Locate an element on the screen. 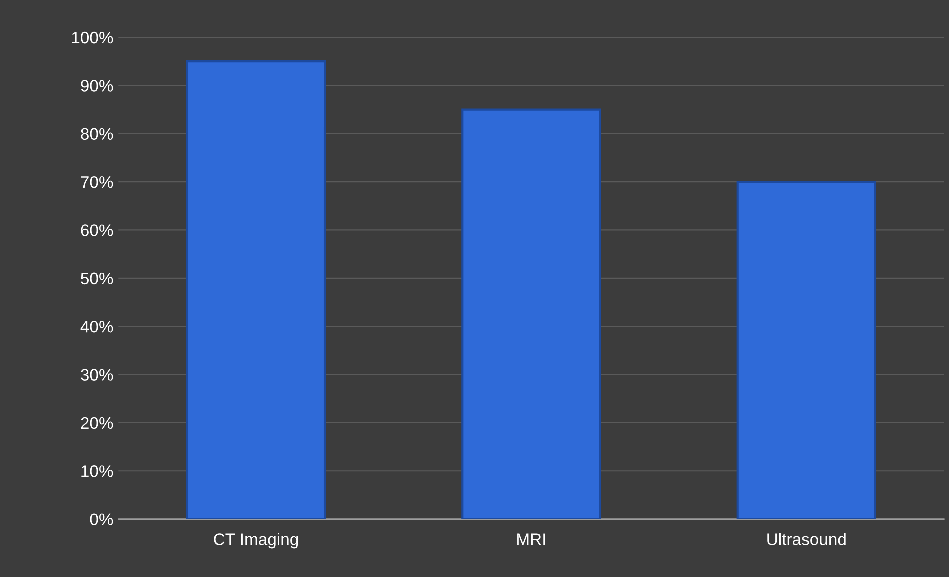 This screenshot has height=577, width=949. y-tick-label: 20% is located at coordinates (97, 423).